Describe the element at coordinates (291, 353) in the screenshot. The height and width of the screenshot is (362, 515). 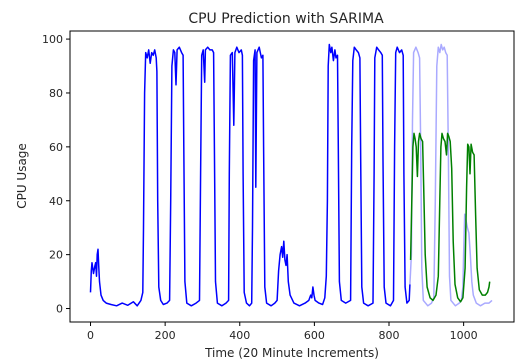
I see `x-axis-label: Time (20 Minute Increments)` at that location.